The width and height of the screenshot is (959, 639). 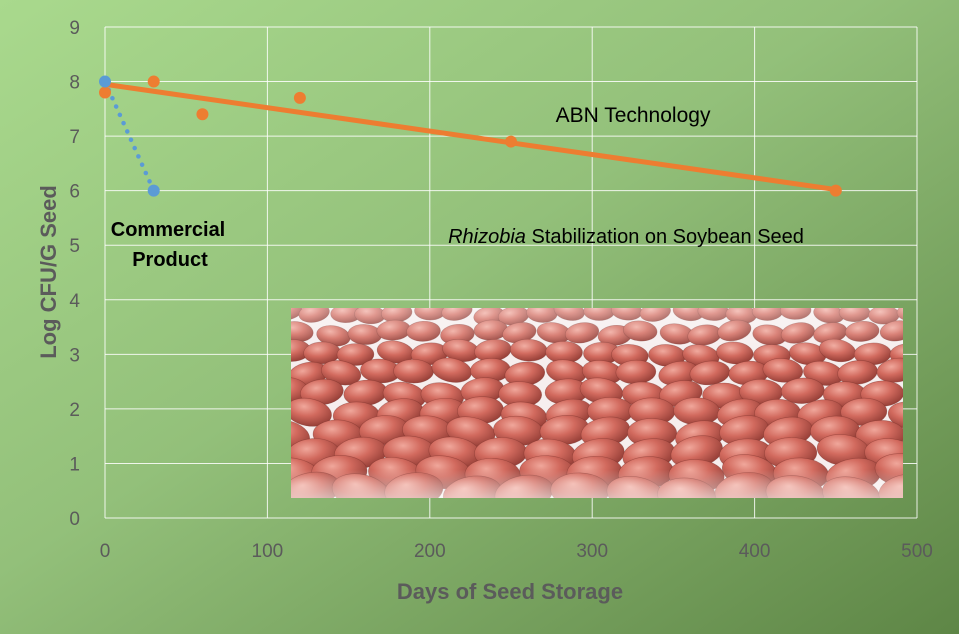 I want to click on x-tick-label: 300, so click(x=592, y=551).